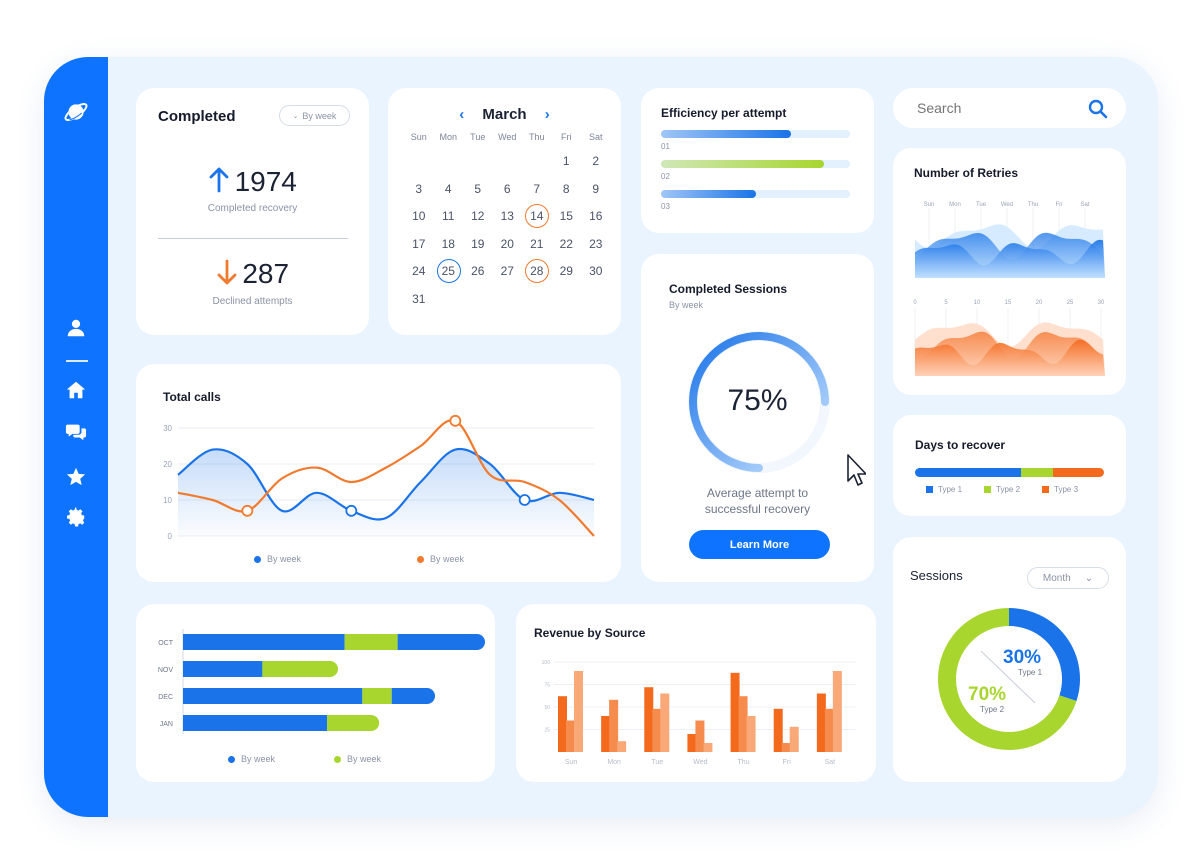 This screenshot has width=1200, height=867. Describe the element at coordinates (728, 289) in the screenshot. I see `sessions-card-title: Completed Sessions` at that location.